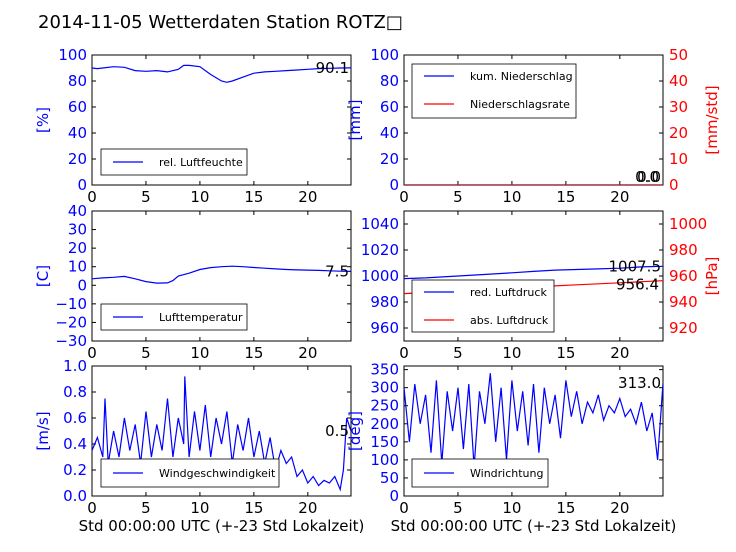 This screenshot has width=736, height=552. I want to click on legend-label: Windgeschwindigkeit, so click(217, 473).